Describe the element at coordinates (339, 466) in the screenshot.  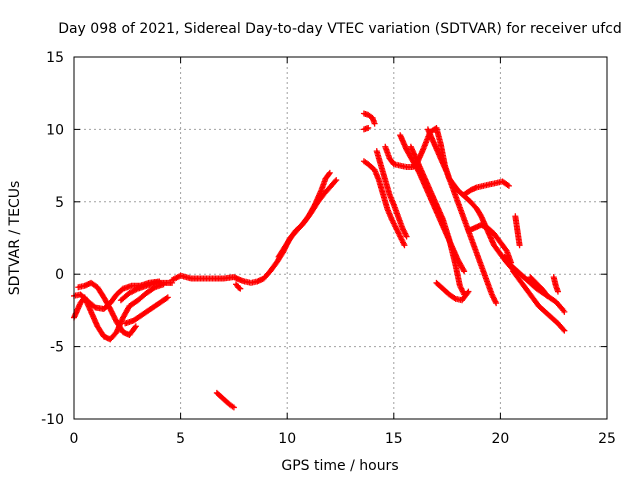
I see `x-axis-label: GPS time / hours` at that location.